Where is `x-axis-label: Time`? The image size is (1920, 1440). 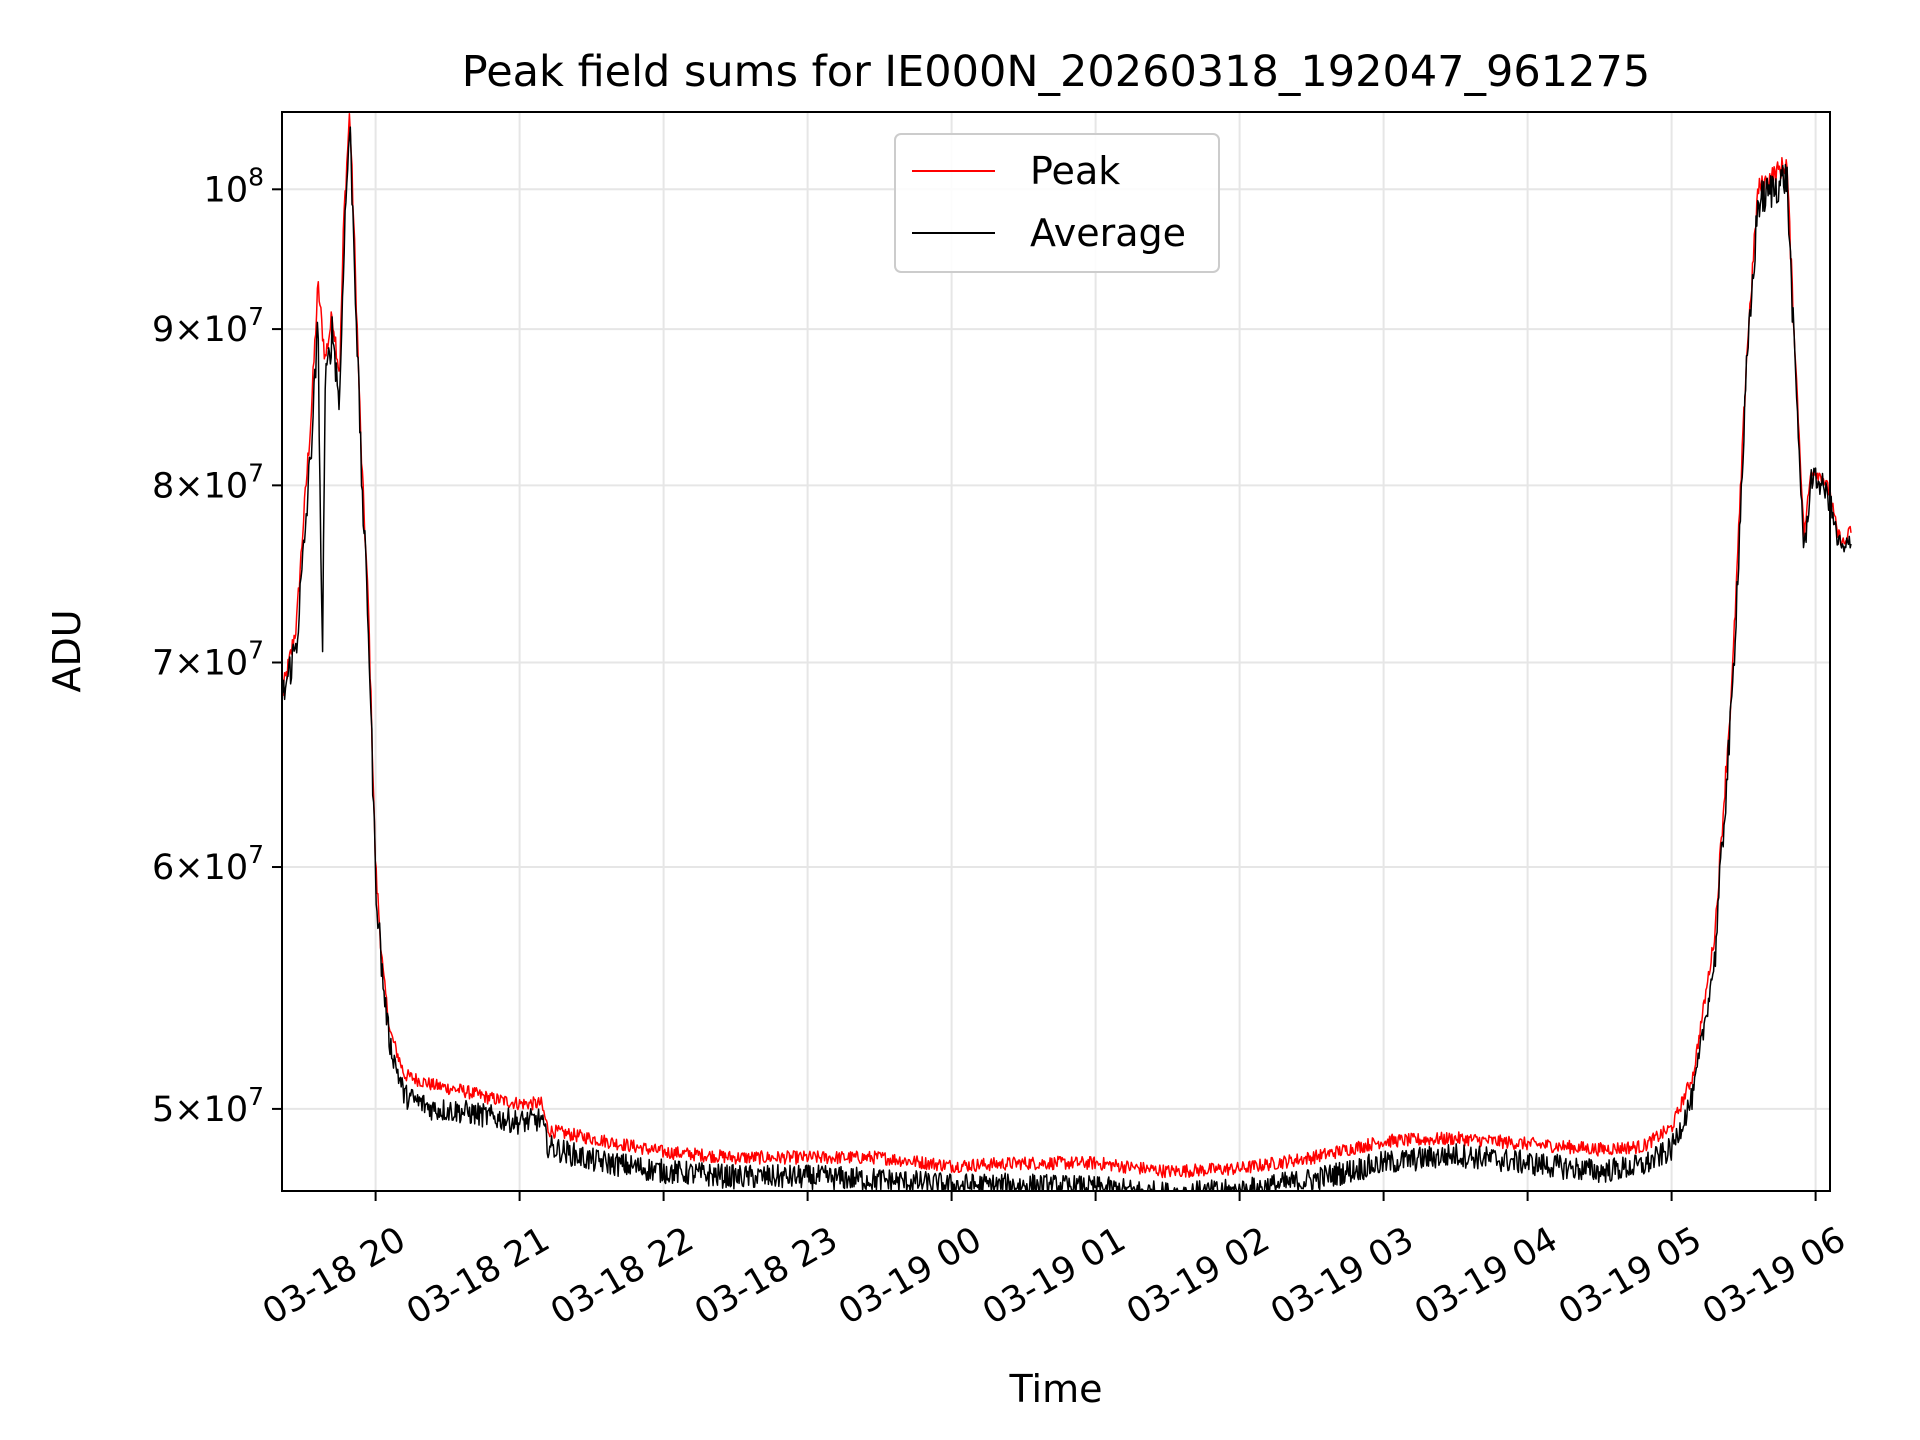
x-axis-label: Time is located at coordinates (1056, 1389).